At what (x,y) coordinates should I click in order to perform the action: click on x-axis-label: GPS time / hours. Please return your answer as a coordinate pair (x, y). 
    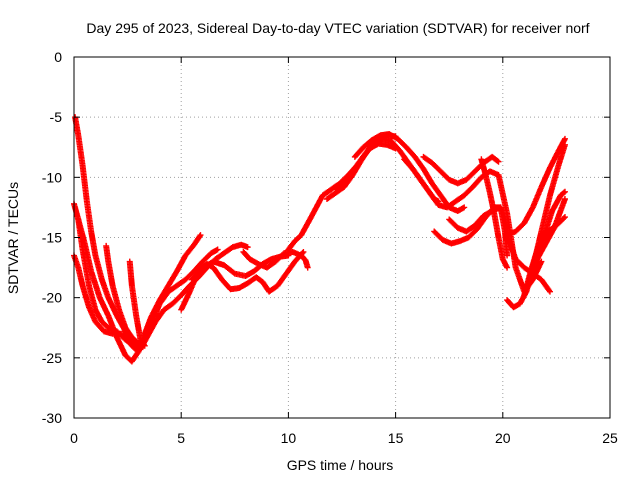
    Looking at the image, I should click on (340, 465).